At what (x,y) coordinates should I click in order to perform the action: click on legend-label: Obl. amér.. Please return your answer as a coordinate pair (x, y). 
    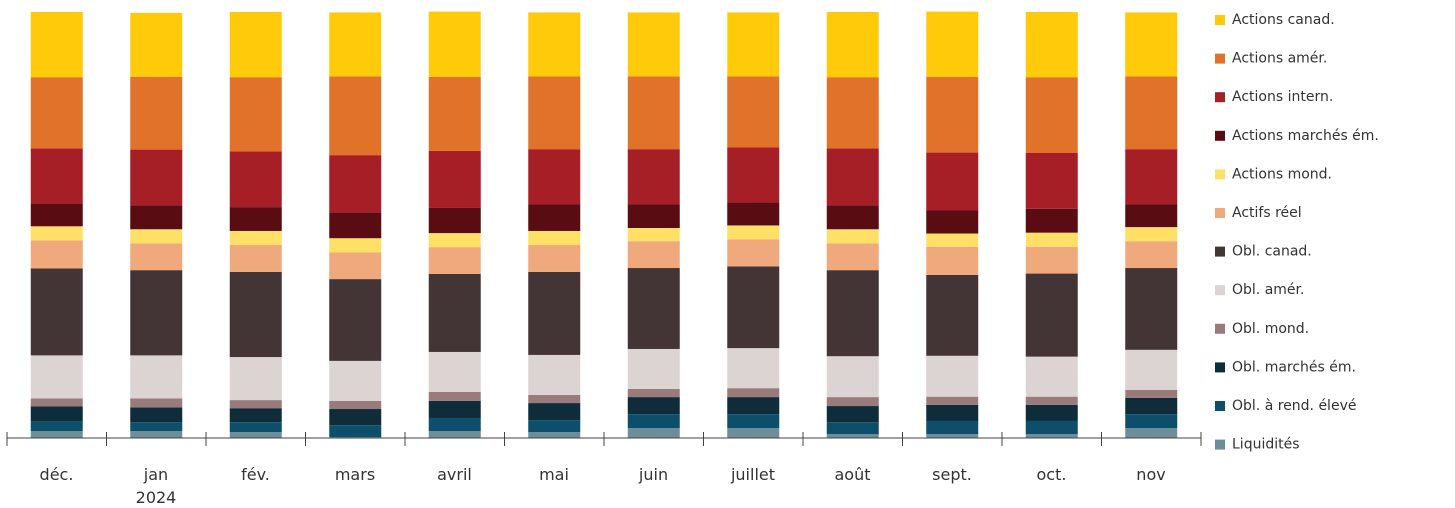
    Looking at the image, I should click on (1268, 290).